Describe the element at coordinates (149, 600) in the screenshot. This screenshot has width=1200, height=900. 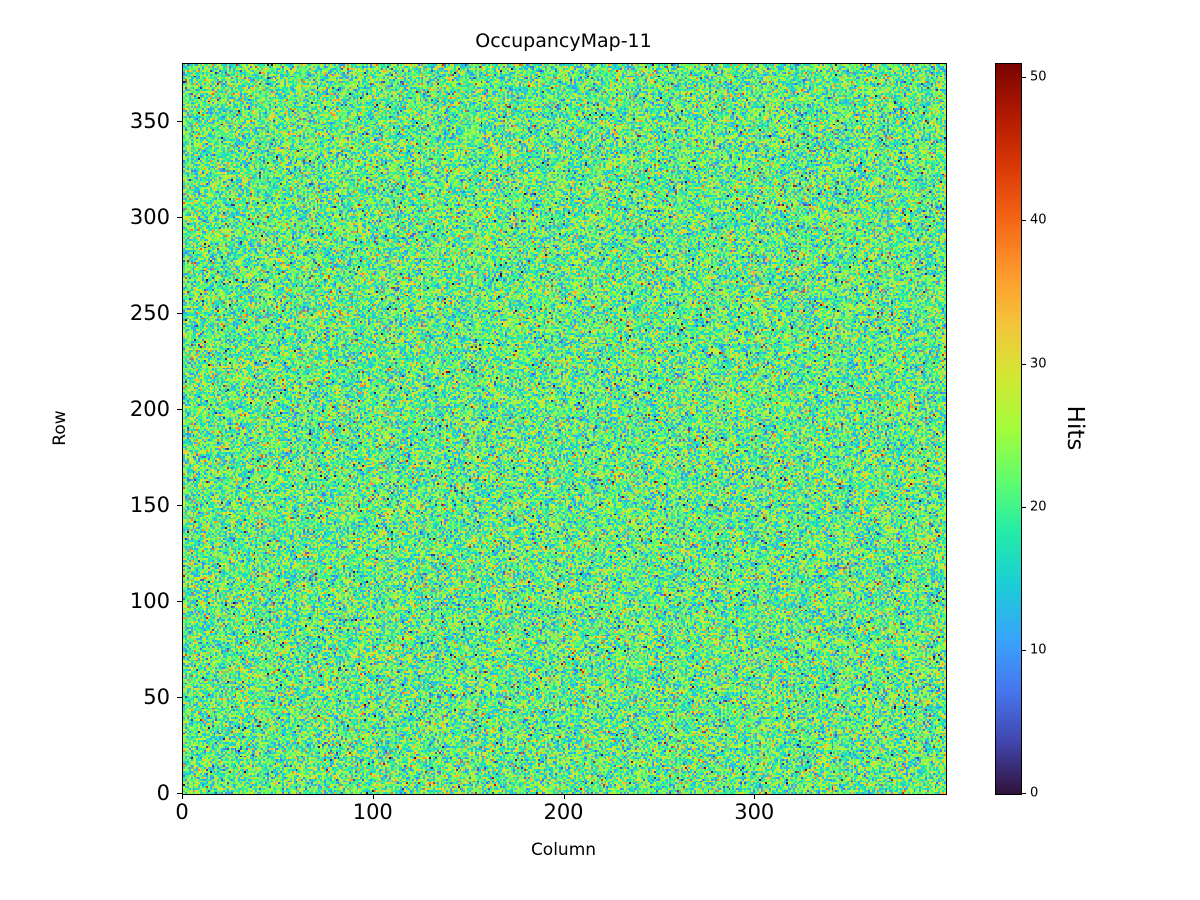
I see `y-tick-label: 100` at that location.